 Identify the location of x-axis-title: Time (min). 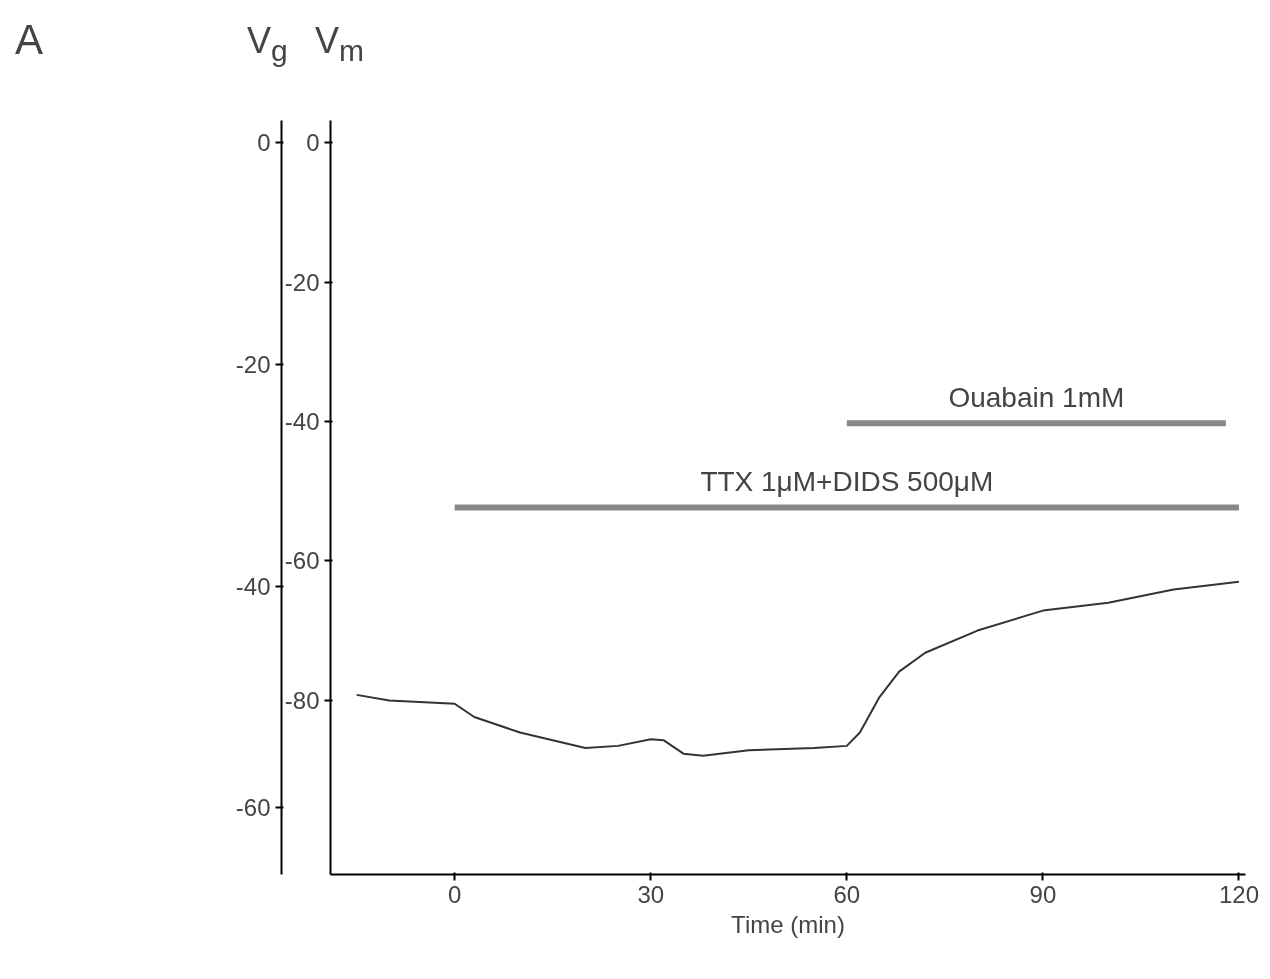
(788, 924).